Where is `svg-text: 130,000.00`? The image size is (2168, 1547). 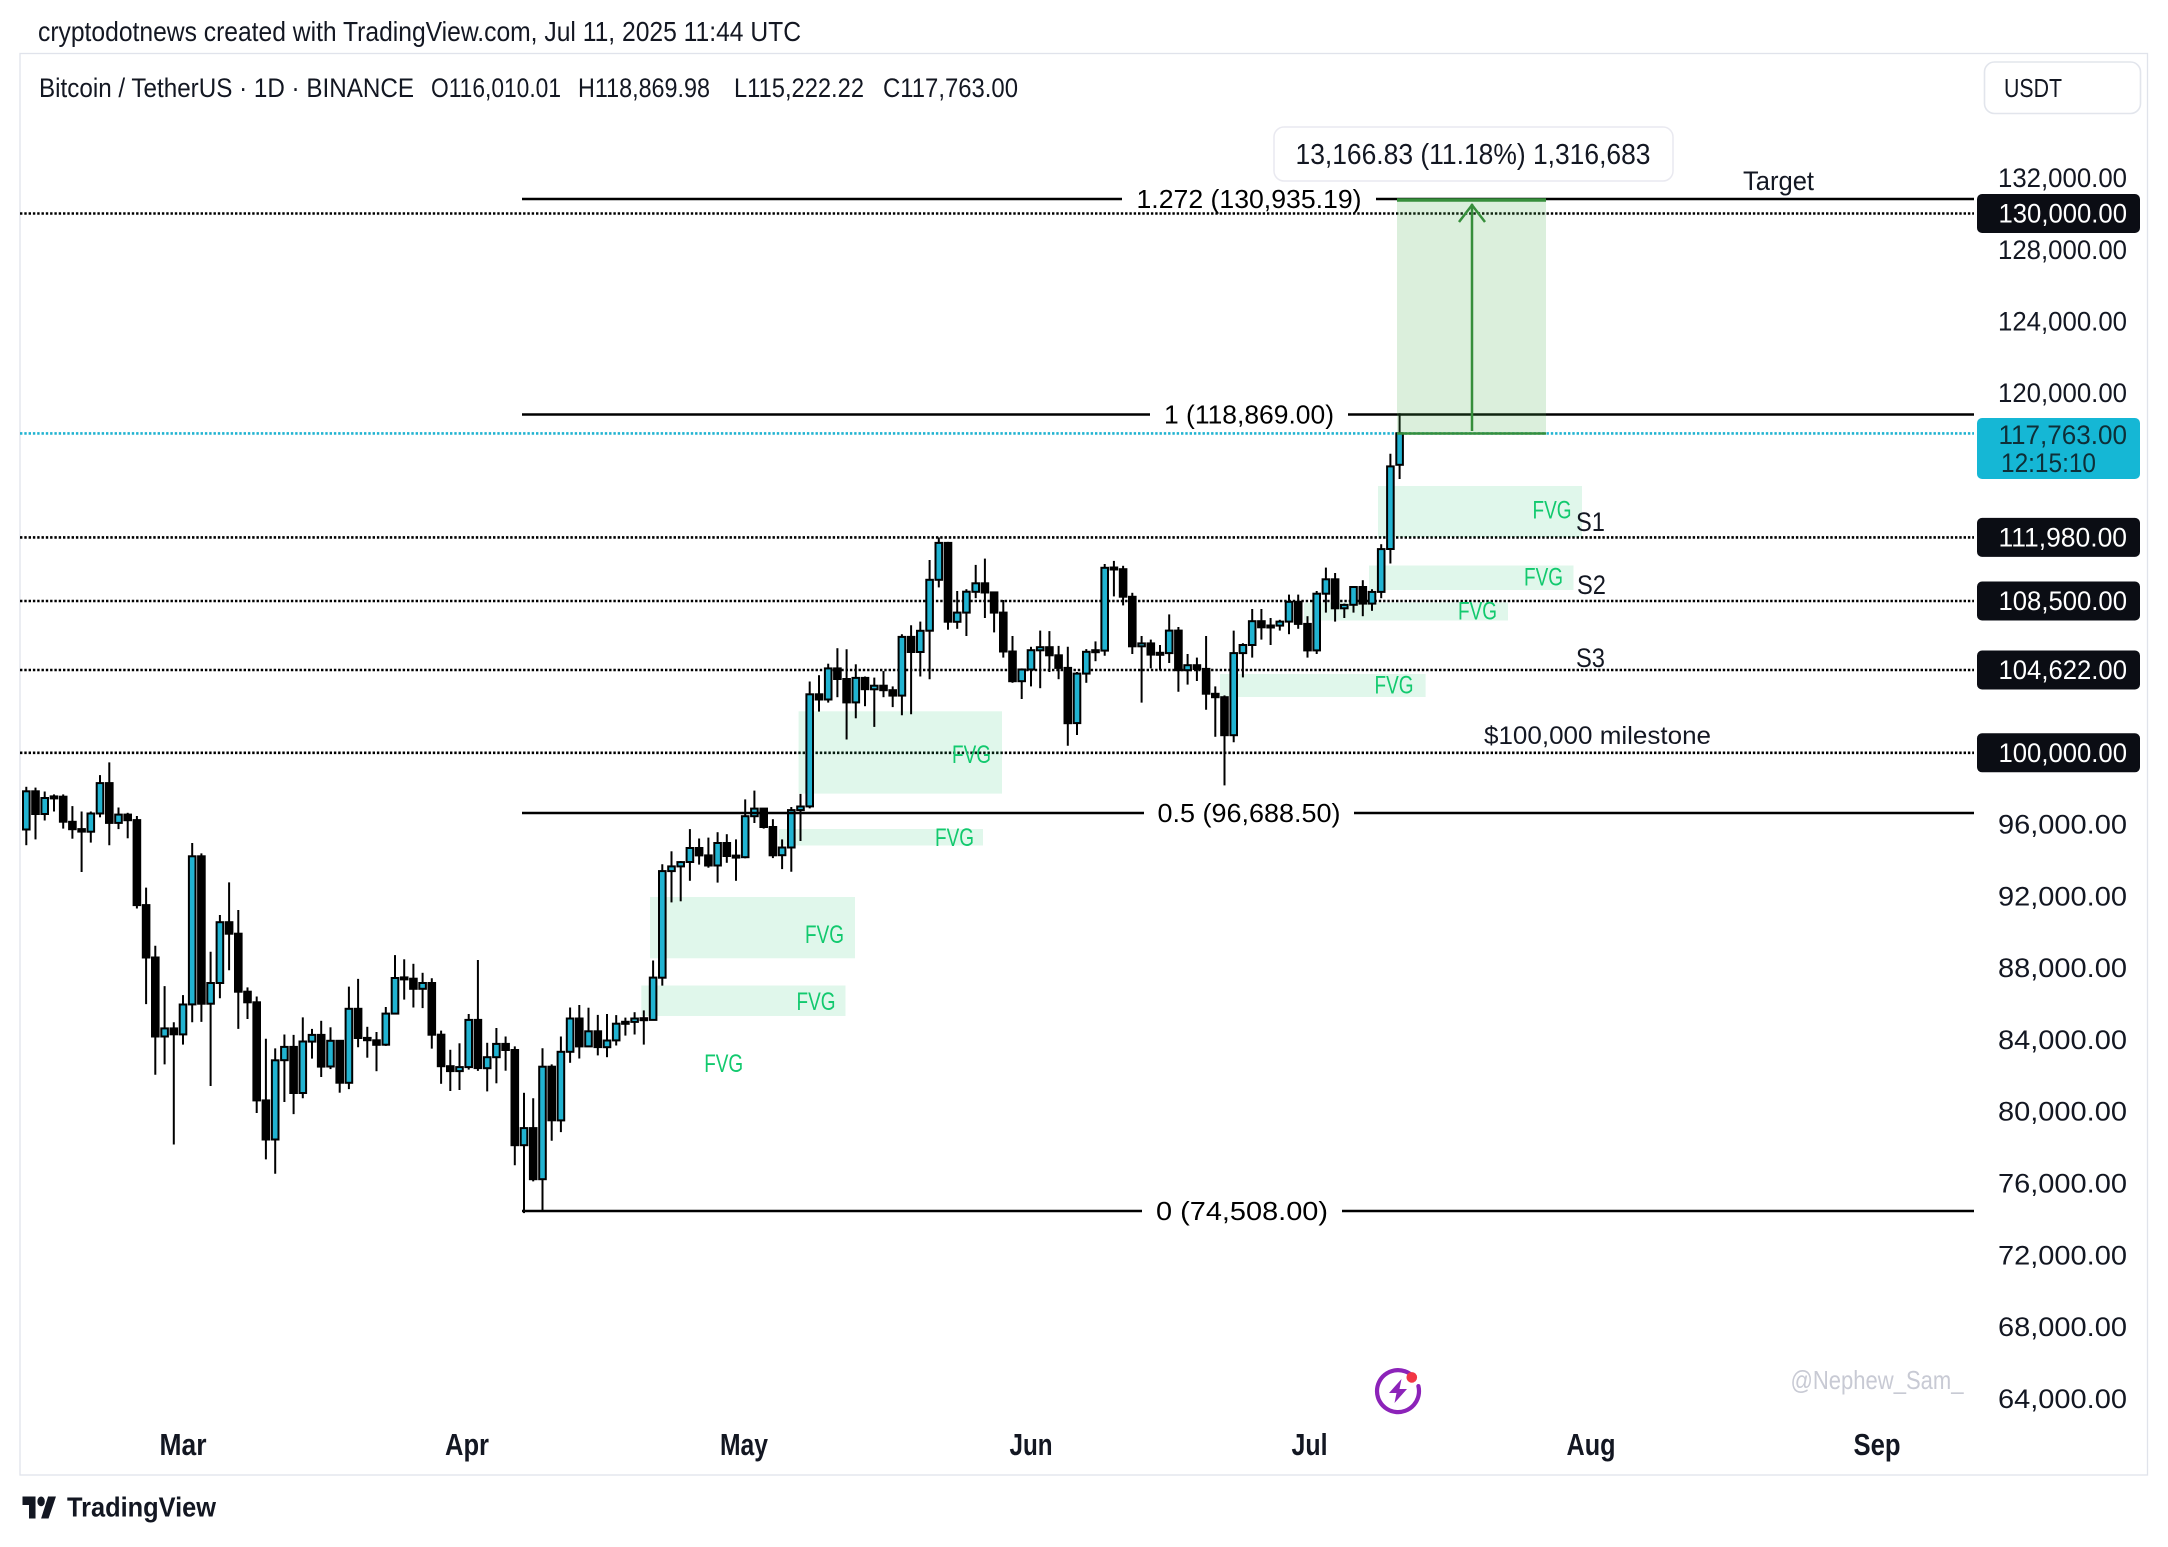 svg-text: 130,000.00 is located at coordinates (2063, 214).